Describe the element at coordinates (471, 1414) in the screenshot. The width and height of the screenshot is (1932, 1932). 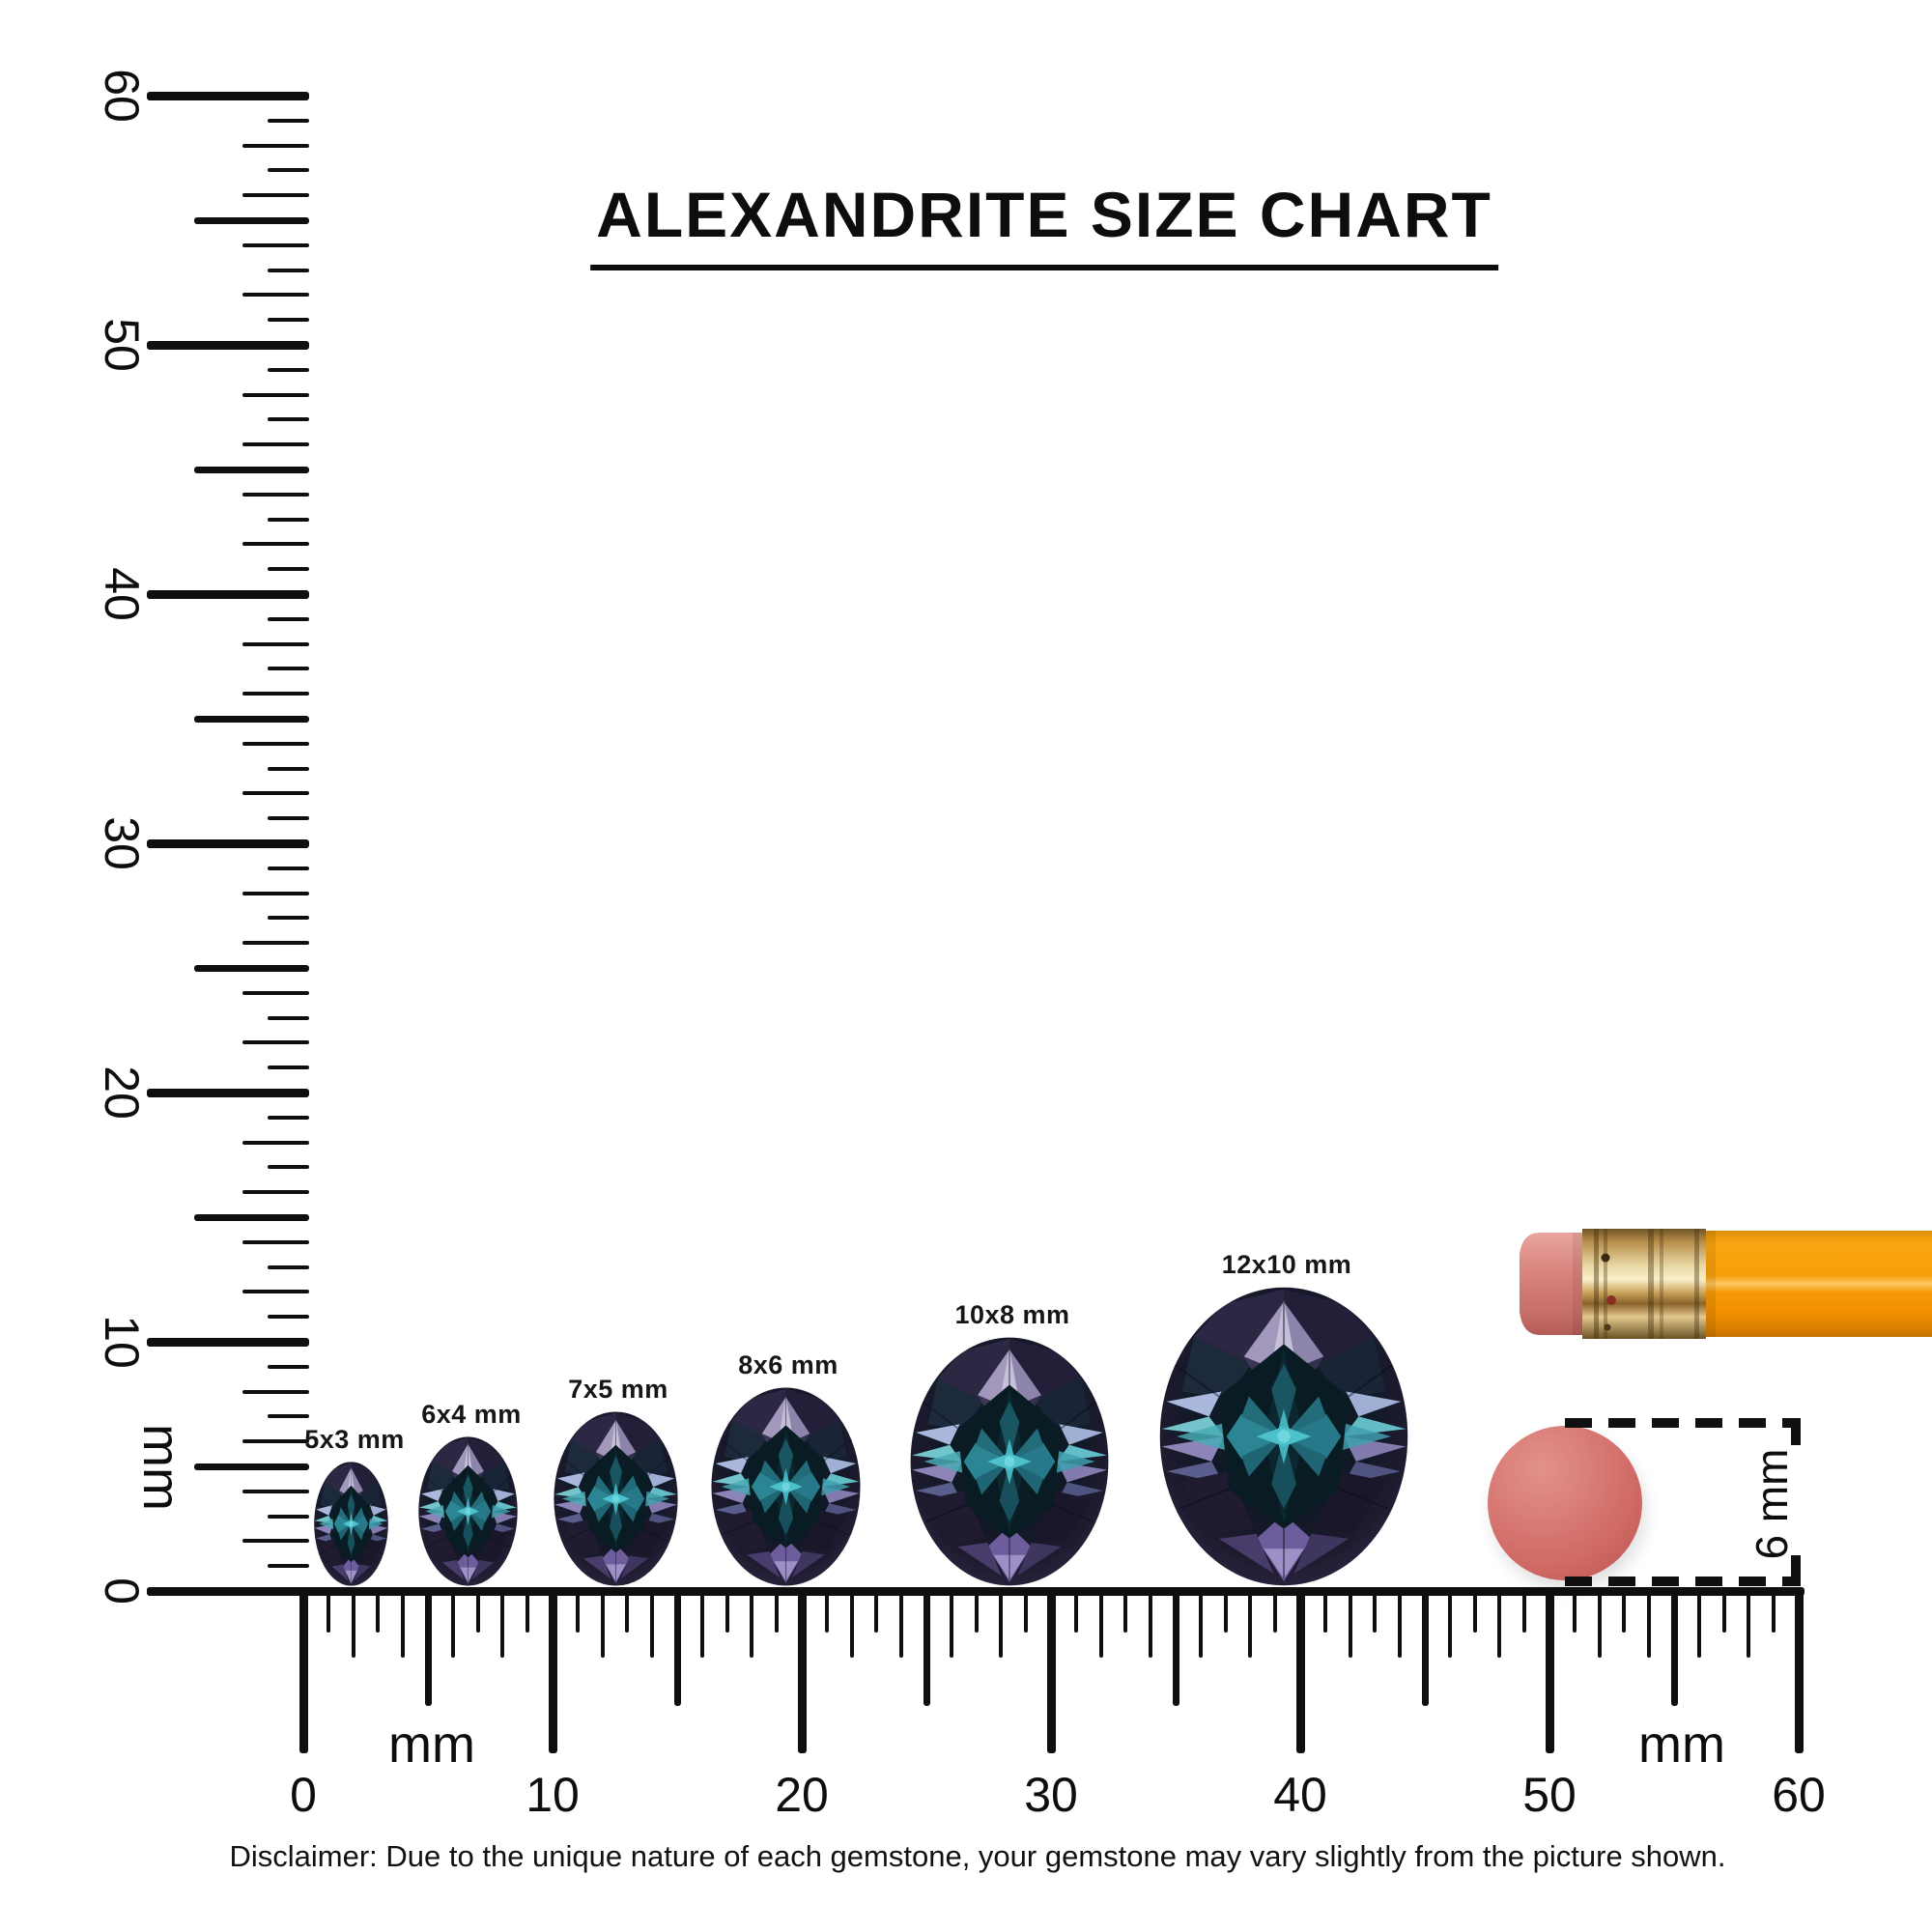
I see `gem-size-label: 6x4 mm` at that location.